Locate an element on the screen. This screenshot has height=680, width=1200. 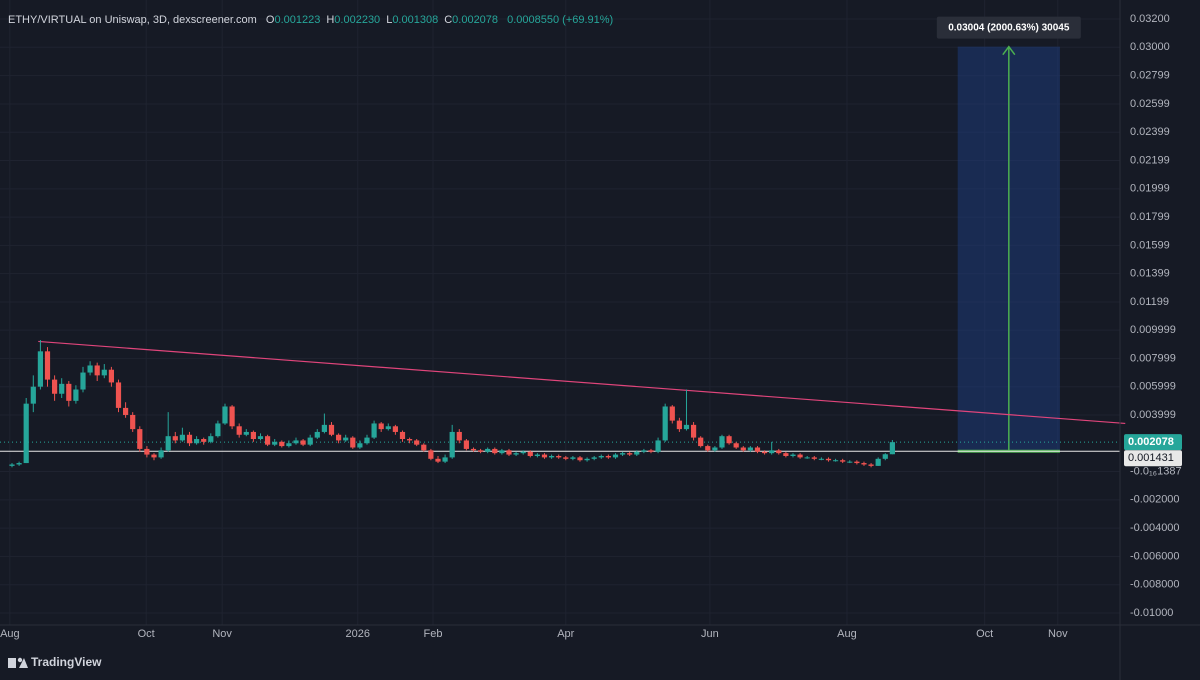
x-tick-label: Jun is located at coordinates (710, 634).